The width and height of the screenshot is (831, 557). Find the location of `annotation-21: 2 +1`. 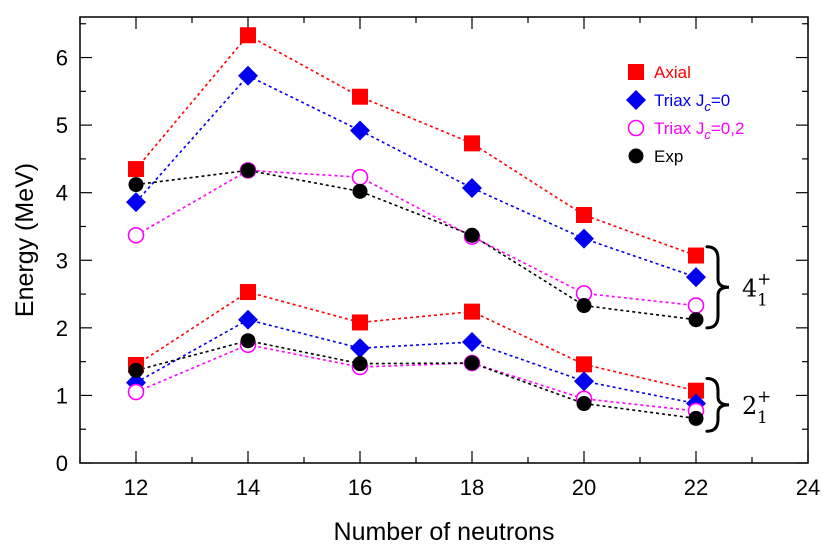

annotation-21: 2 +1 is located at coordinates (738, 405).